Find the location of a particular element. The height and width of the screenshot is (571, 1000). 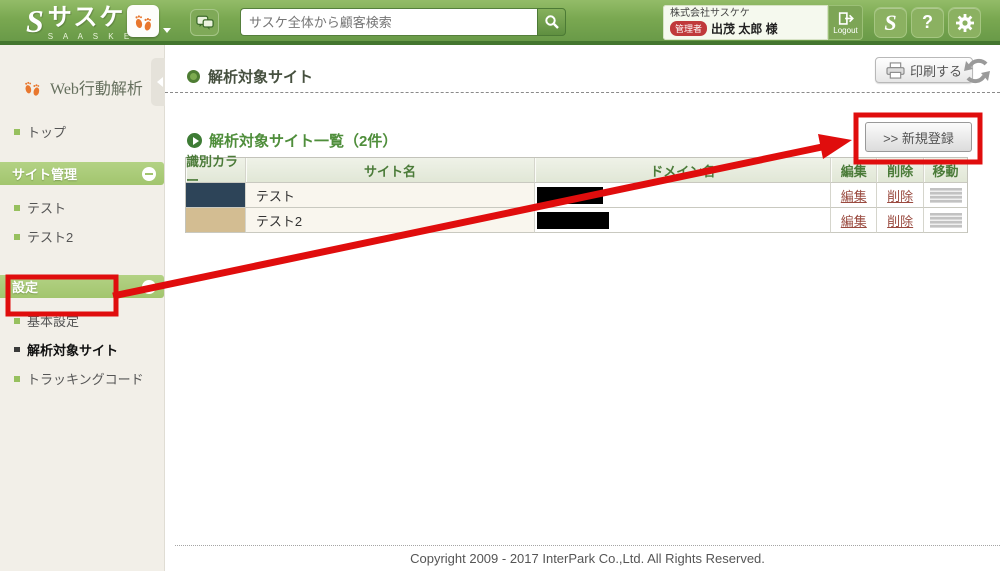

saaske-home-button: S is located at coordinates (890, 22).